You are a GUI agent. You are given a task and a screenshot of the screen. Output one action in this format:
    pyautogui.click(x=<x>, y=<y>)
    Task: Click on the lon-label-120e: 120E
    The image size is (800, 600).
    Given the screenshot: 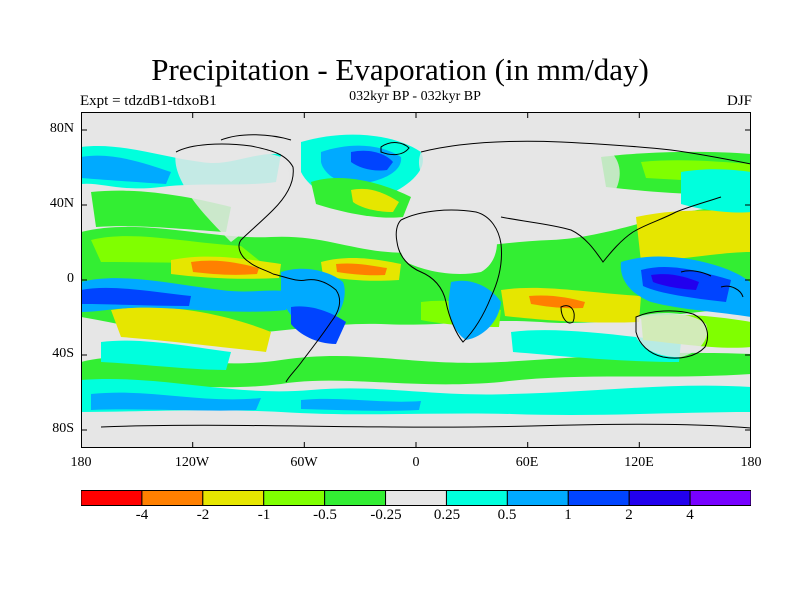 What is the action you would take?
    pyautogui.click(x=639, y=462)
    